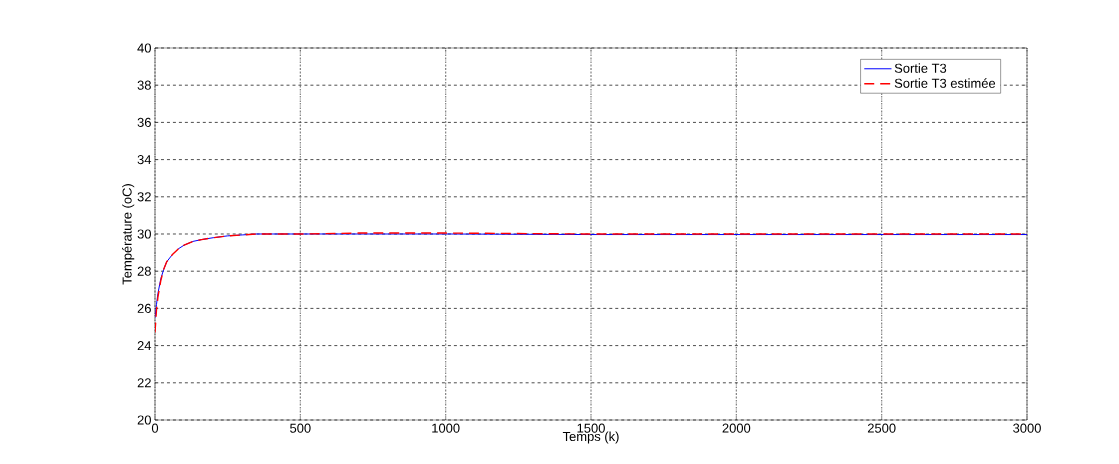 The width and height of the screenshot is (1119, 464). What do you see at coordinates (144, 271) in the screenshot?
I see `y-tick-label: 28` at bounding box center [144, 271].